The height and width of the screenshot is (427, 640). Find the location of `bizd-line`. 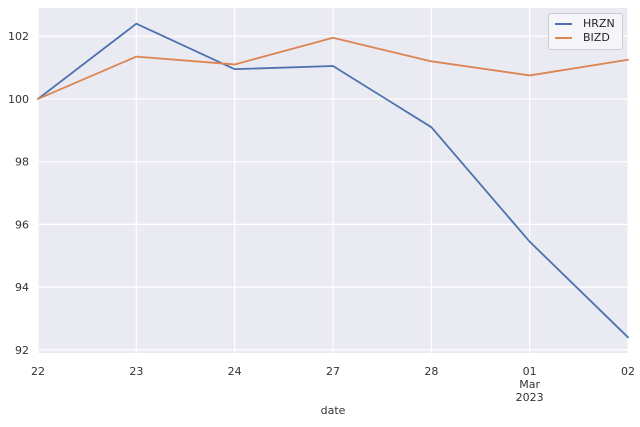

bizd-line is located at coordinates (333, 68).